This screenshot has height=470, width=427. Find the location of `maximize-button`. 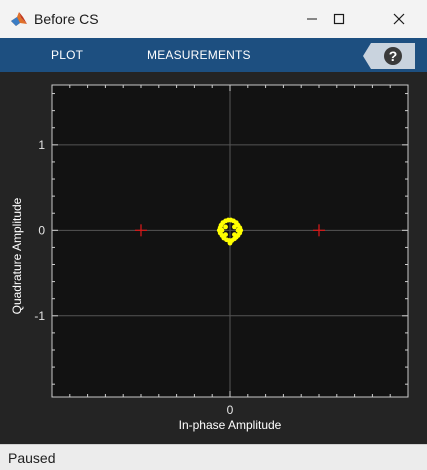

maximize-button is located at coordinates (339, 19).